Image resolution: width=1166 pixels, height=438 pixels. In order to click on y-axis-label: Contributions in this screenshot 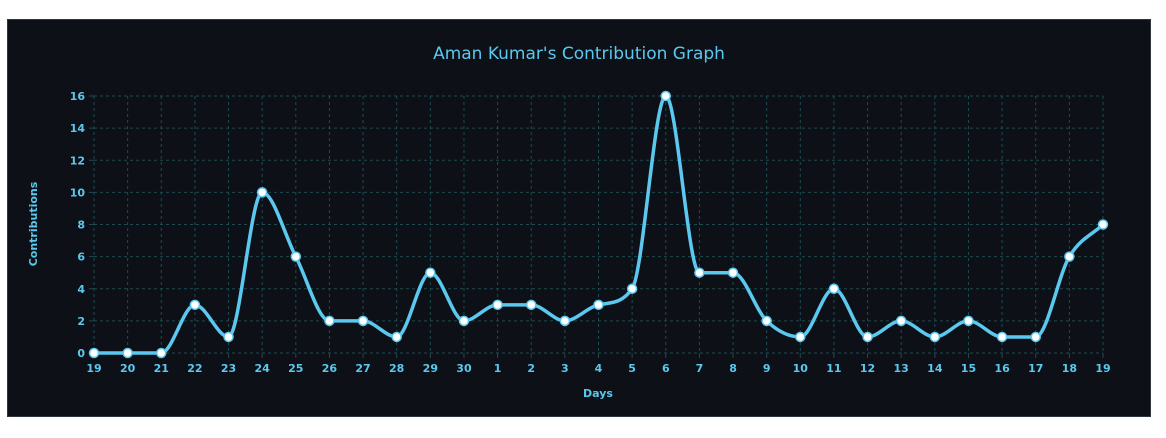, I will do `click(33, 223)`.